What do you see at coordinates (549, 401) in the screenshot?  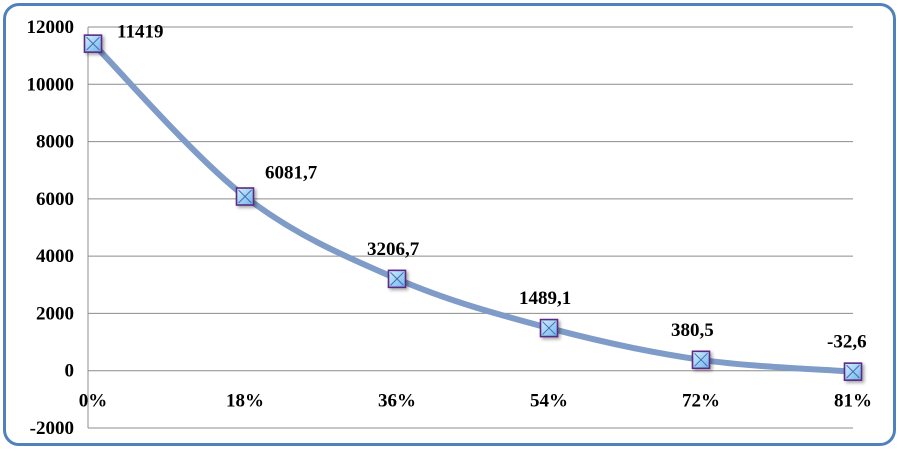 I see `x-tick-label: 54%` at bounding box center [549, 401].